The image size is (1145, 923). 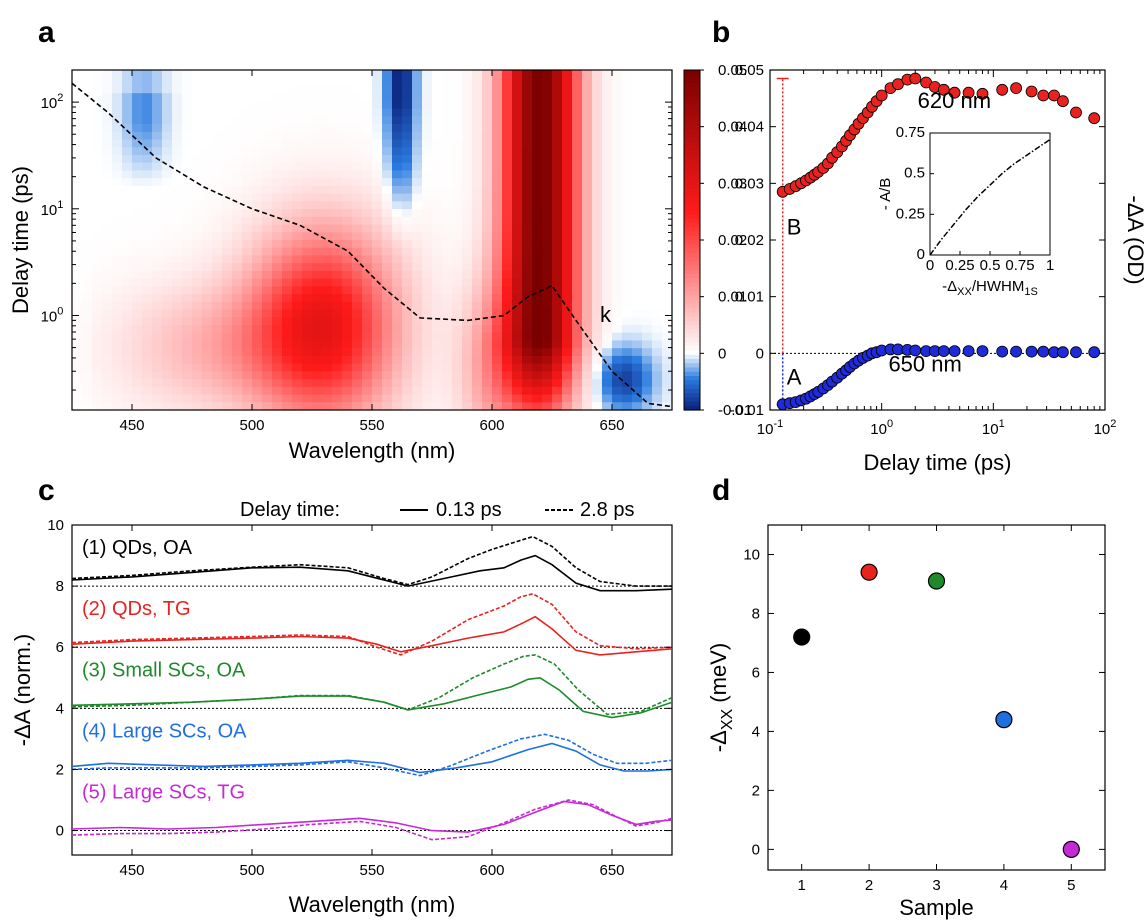 I want to click on marker-B-label: B, so click(x=794, y=226).